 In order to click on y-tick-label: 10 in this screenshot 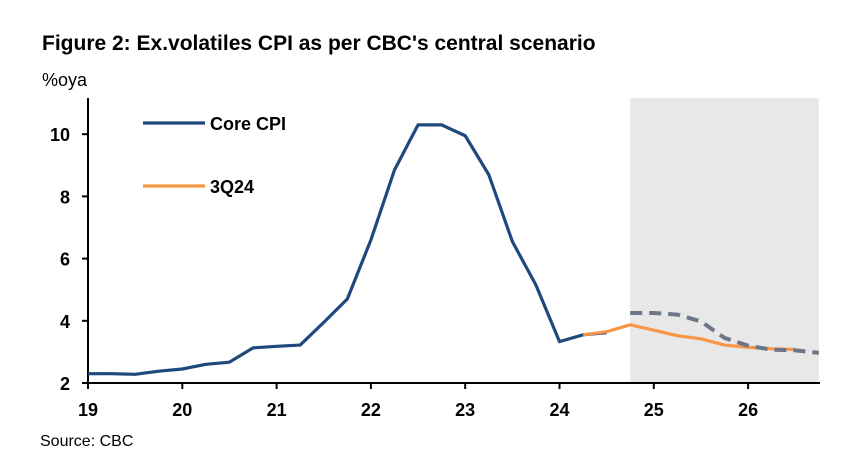, I will do `click(60, 135)`.